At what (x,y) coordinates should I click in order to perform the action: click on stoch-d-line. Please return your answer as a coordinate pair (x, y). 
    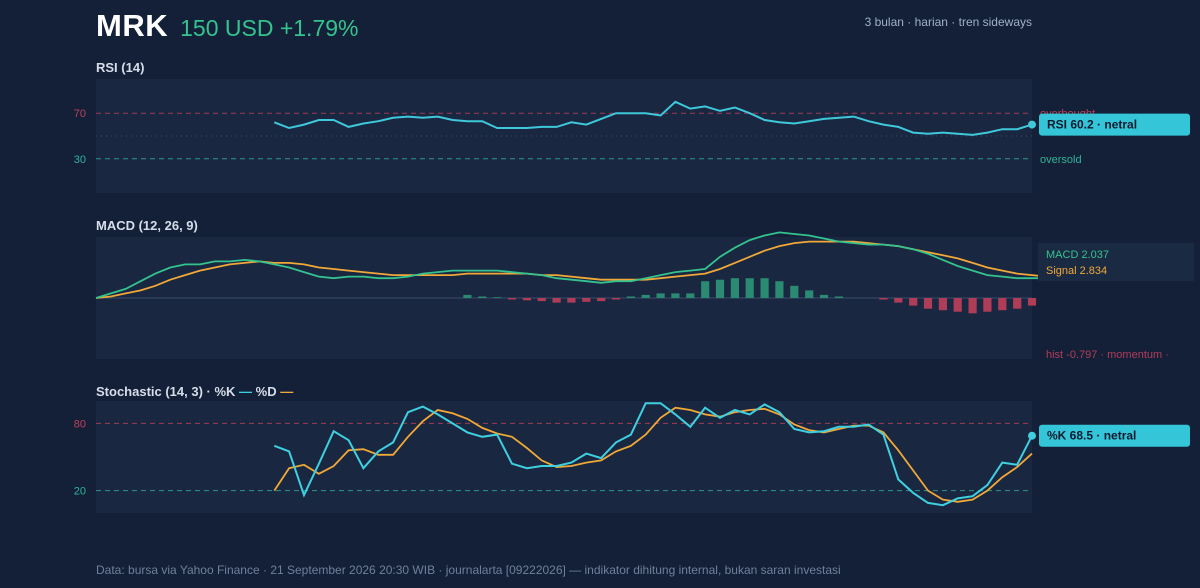
    Looking at the image, I should click on (653, 454).